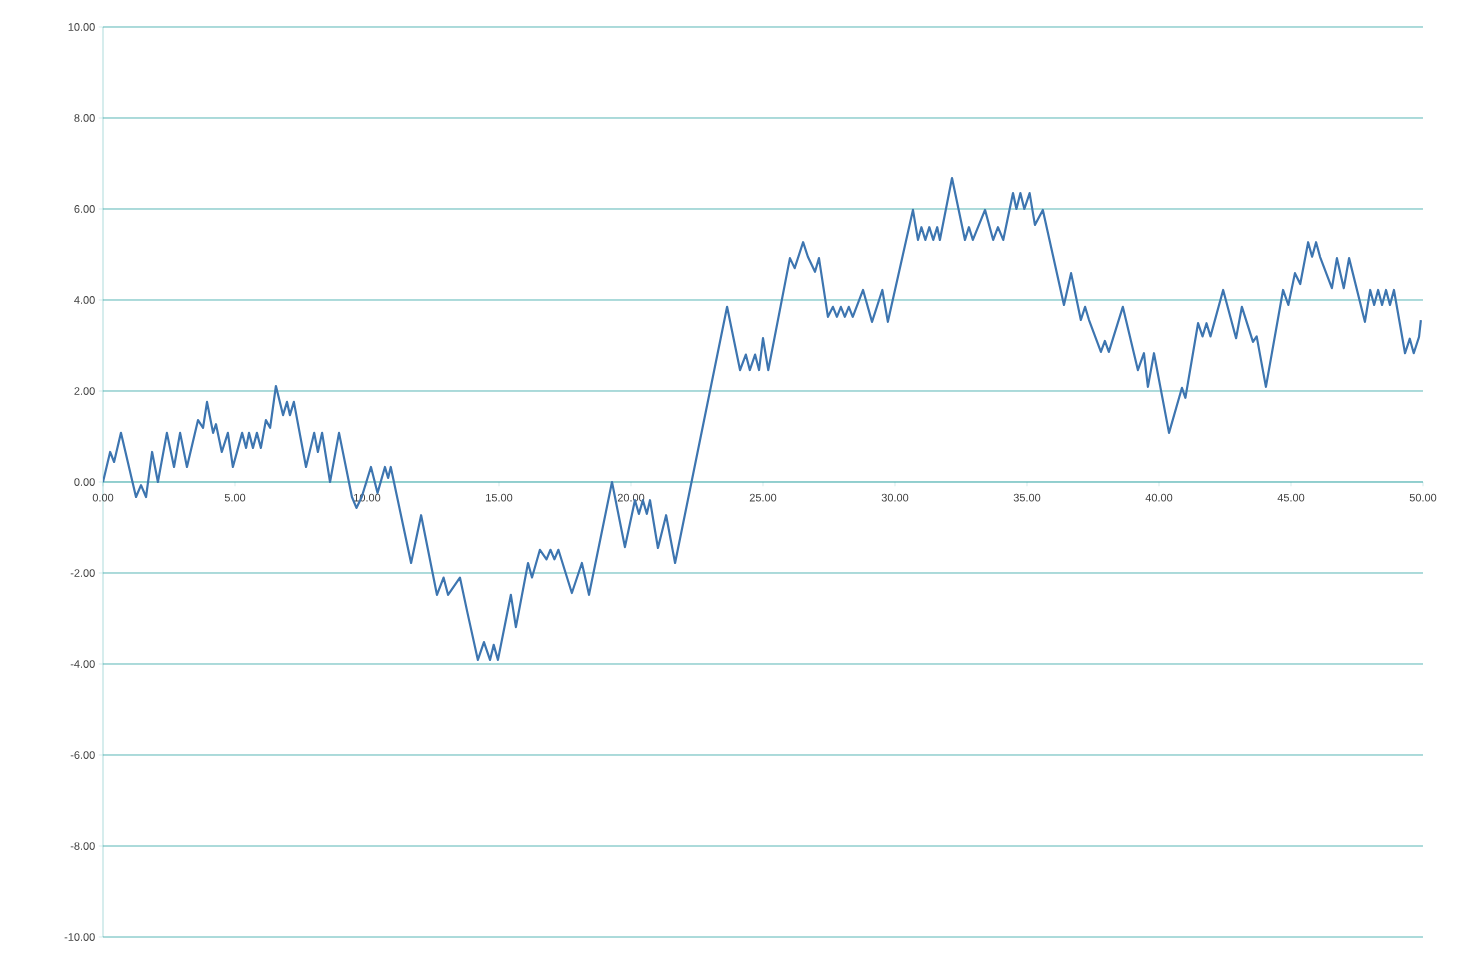 This screenshot has height=958, width=1459. What do you see at coordinates (103, 497) in the screenshot?
I see `x-tick-label: 0.00` at bounding box center [103, 497].